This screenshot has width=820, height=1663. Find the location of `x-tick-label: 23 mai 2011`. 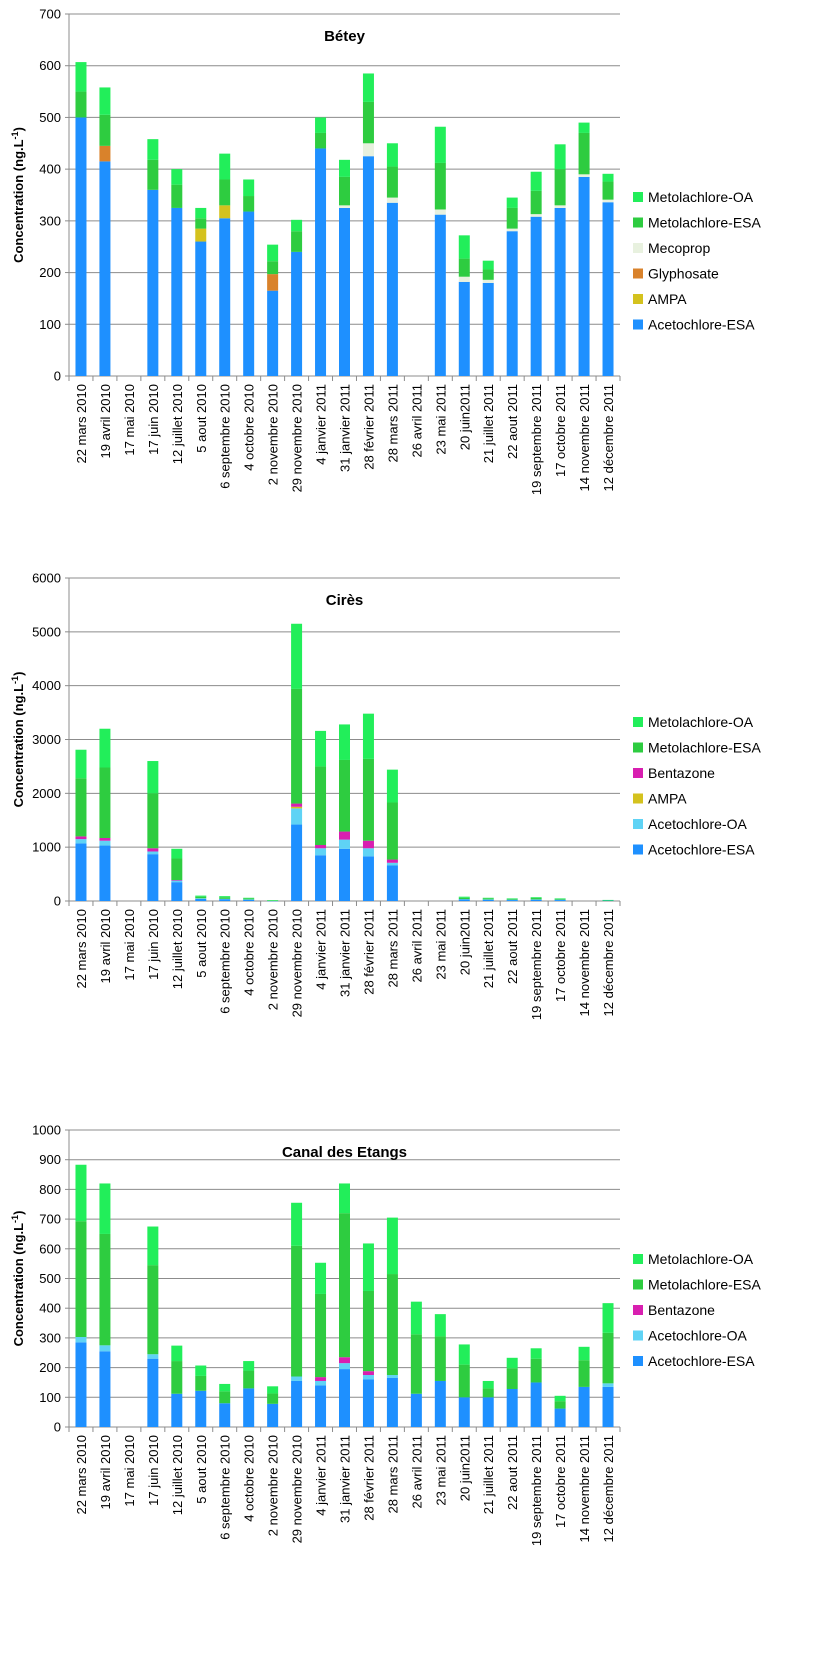

x-tick-label: 23 mai 2011 is located at coordinates (440, 944).